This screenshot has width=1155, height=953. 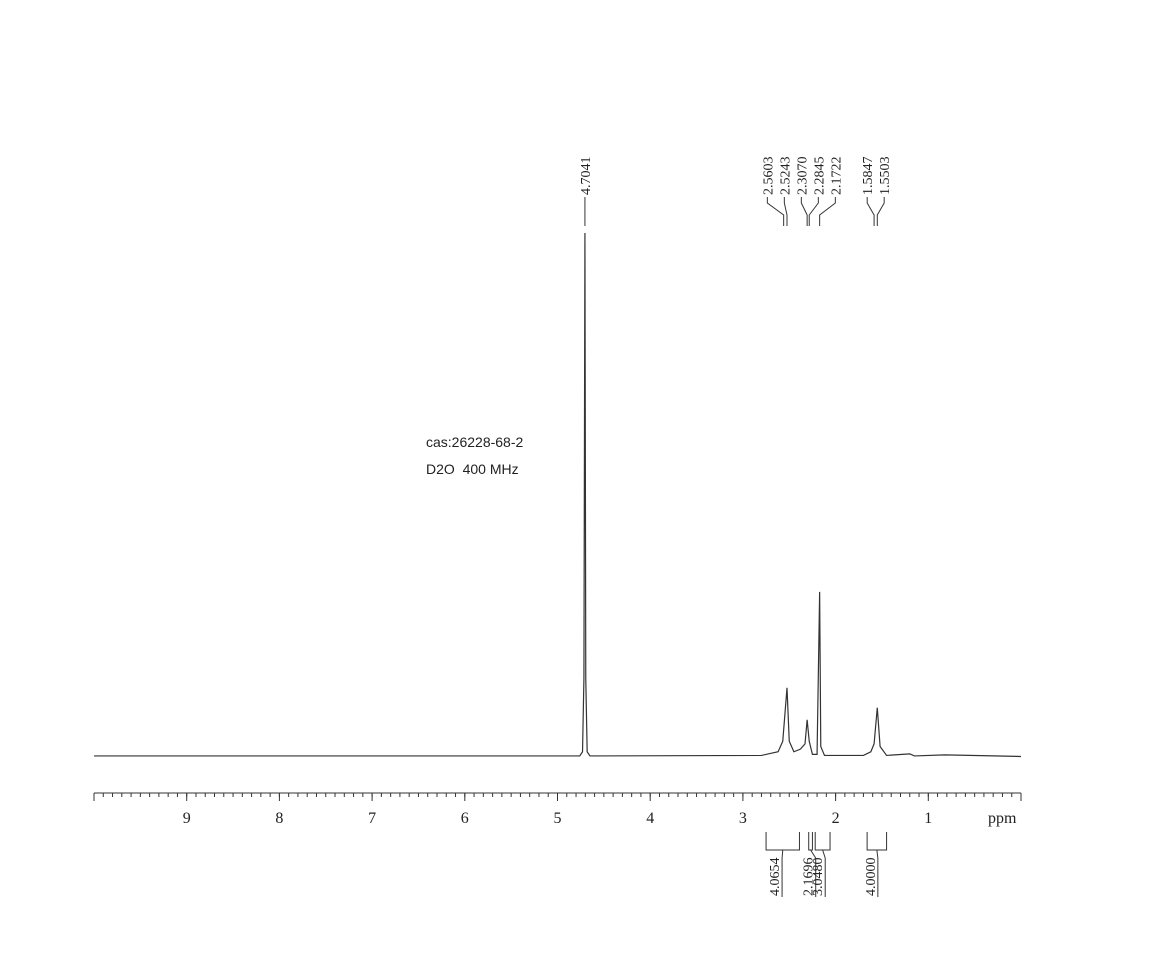 I want to click on peak-label: 2.2845, so click(x=819, y=176).